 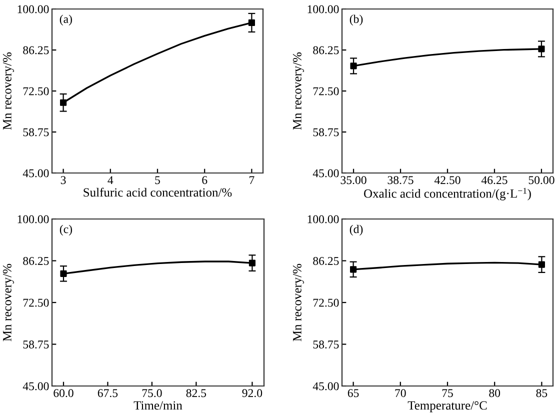 I want to click on chart-title: (c), so click(x=66, y=230).